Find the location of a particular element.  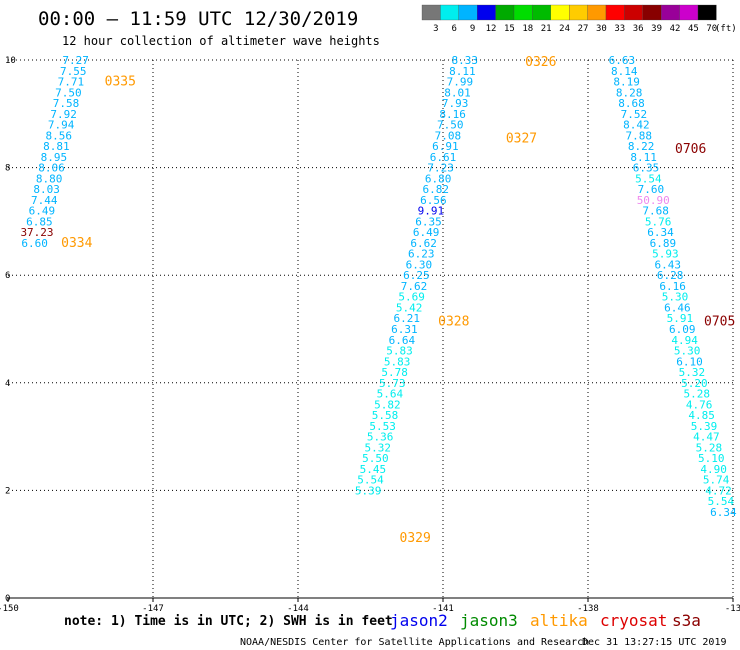

swh-value: 4.76 is located at coordinates (699, 404).